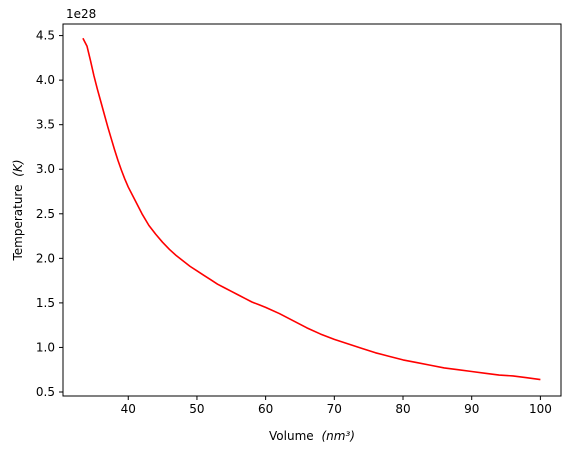  Describe the element at coordinates (45, 36) in the screenshot. I see `y-tick-label: 4.5` at that location.